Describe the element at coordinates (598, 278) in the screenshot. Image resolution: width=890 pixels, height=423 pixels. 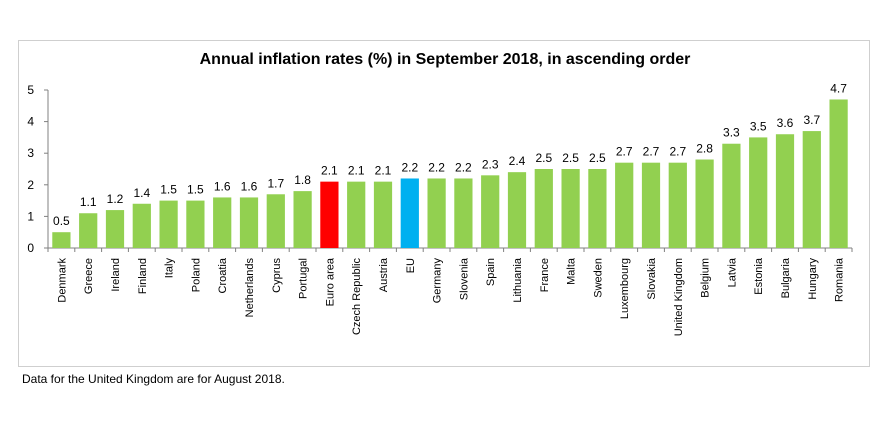
I see `category-label: Sweden` at that location.